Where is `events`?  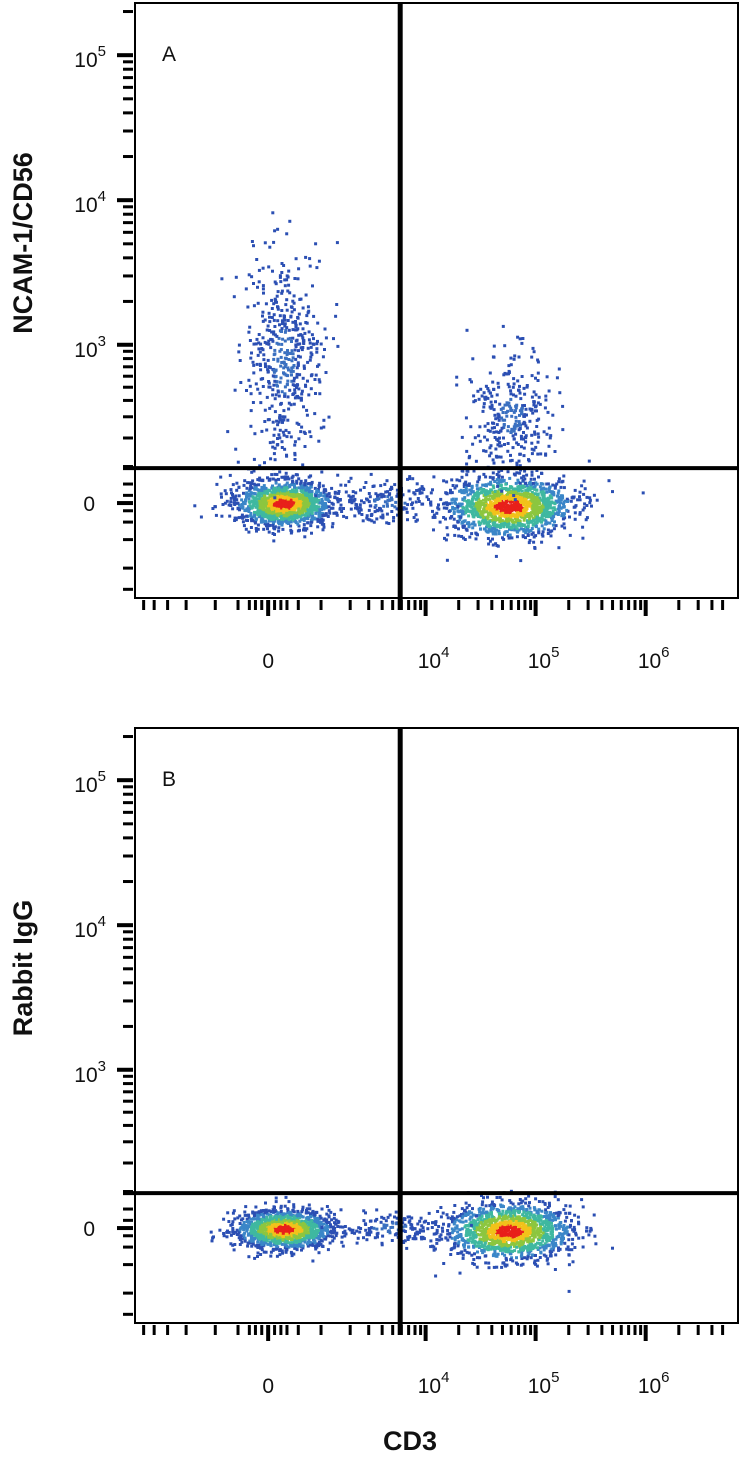
events is located at coordinates (419, 387).